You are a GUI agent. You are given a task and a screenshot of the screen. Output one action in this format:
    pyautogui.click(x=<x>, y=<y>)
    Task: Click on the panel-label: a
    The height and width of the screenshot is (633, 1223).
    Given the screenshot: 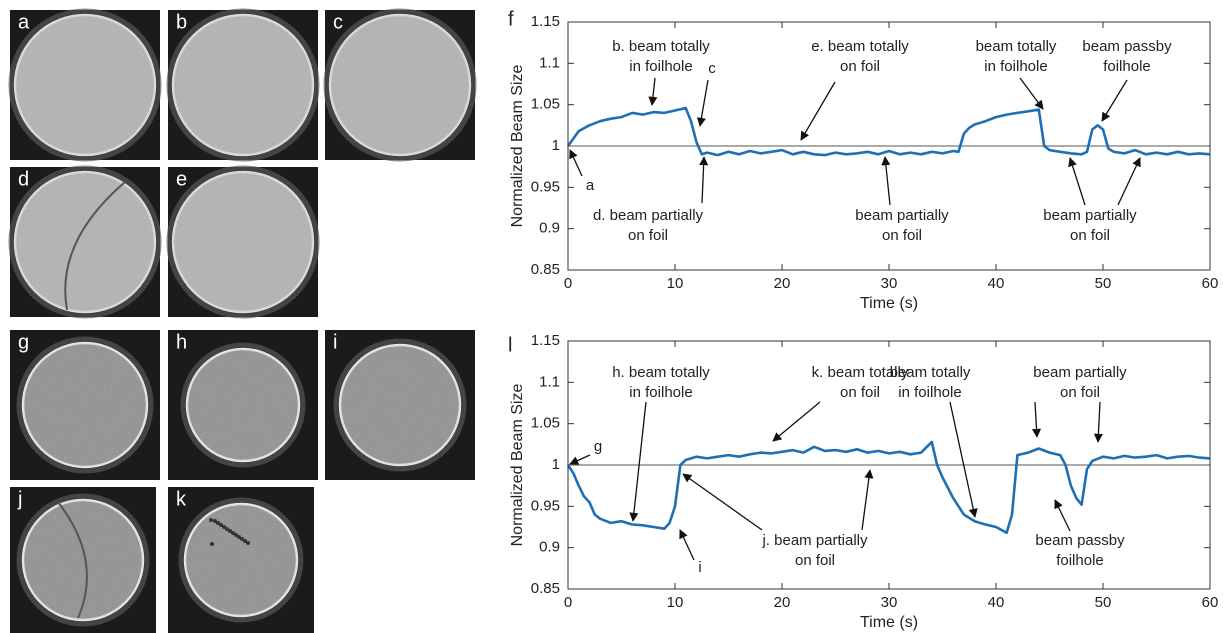 What is the action you would take?
    pyautogui.click(x=24, y=22)
    